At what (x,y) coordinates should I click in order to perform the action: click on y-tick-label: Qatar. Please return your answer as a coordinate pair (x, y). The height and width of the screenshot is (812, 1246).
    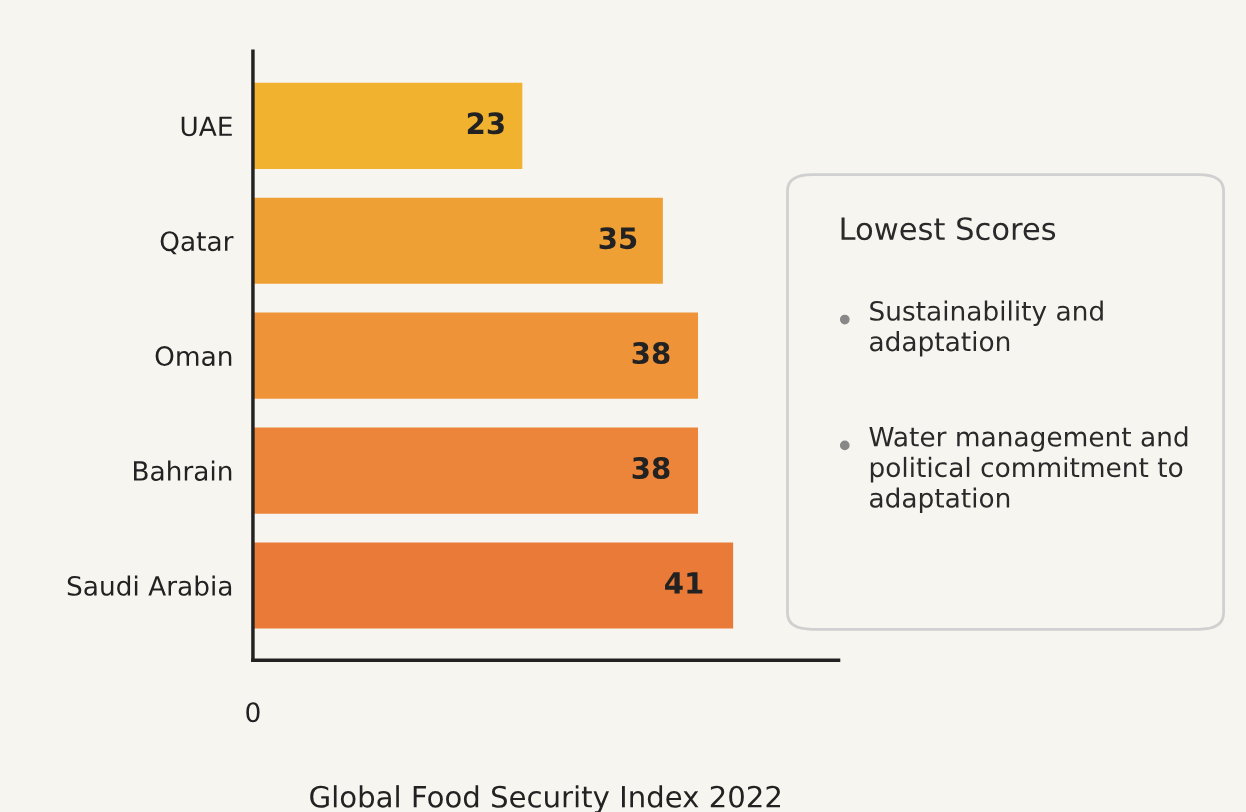
    Looking at the image, I should click on (197, 243).